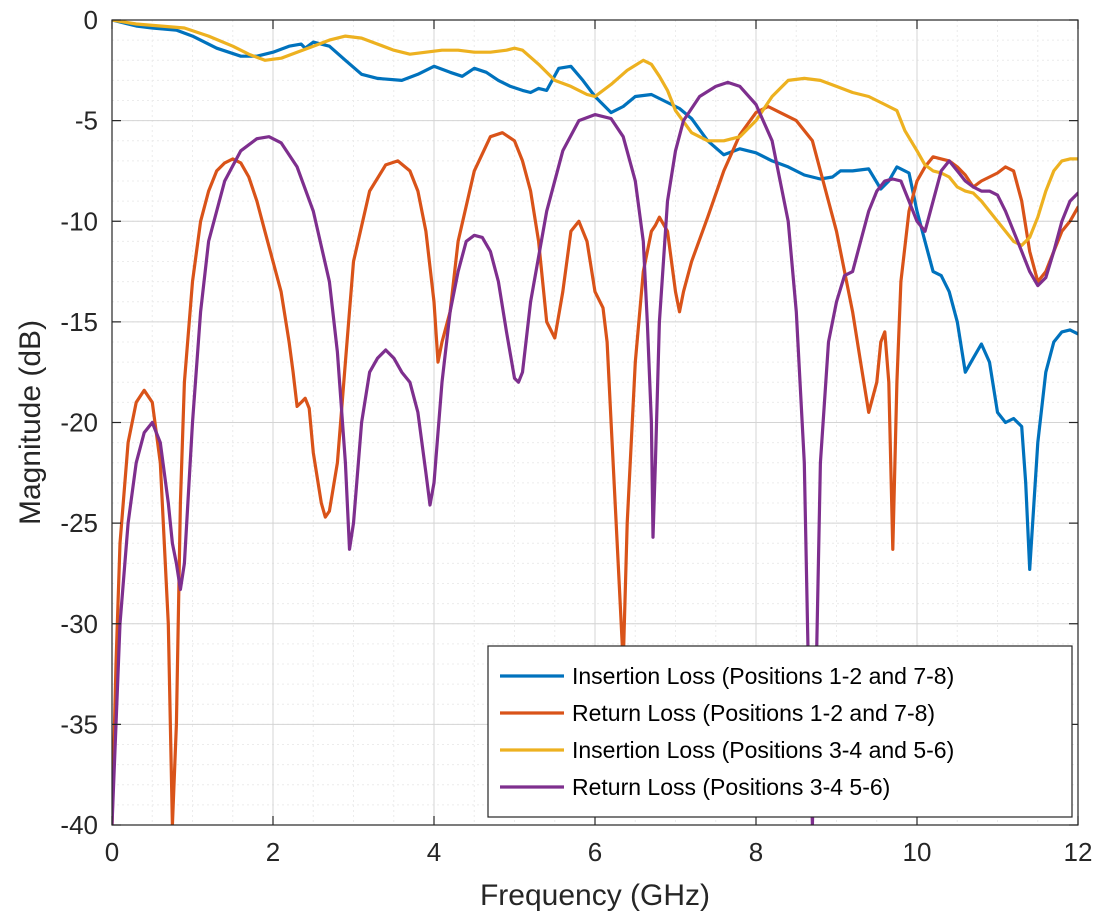 This screenshot has height=924, width=1101. I want to click on legend-label: Return Loss (Positions 1-2 and 7-8), so click(753, 713).